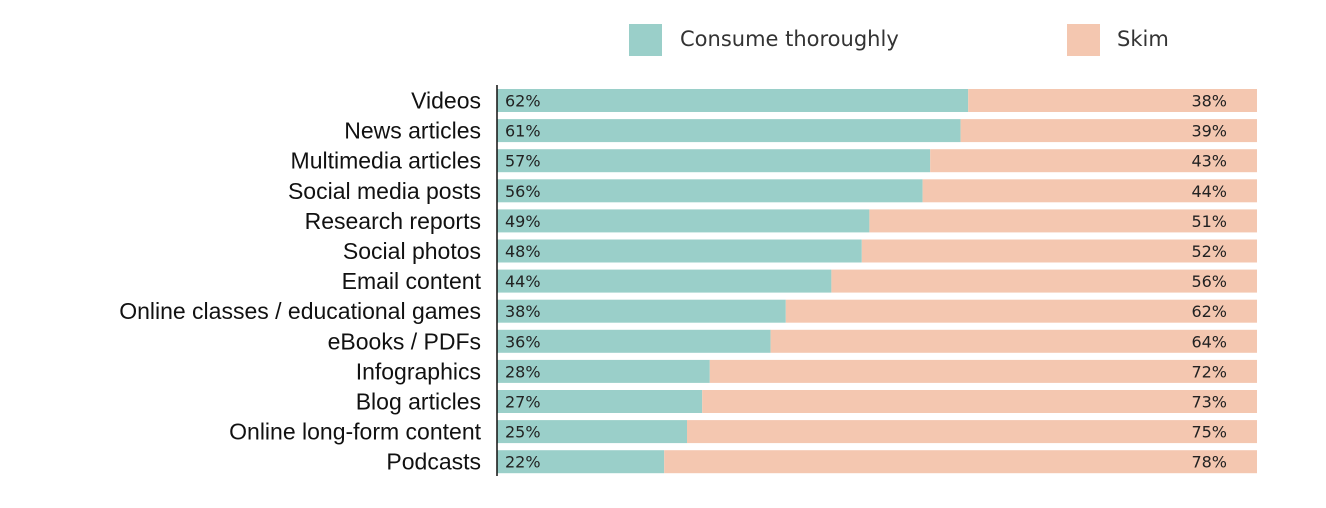 The height and width of the screenshot is (508, 1326). I want to click on legend-item-skim: Skim, so click(1118, 40).